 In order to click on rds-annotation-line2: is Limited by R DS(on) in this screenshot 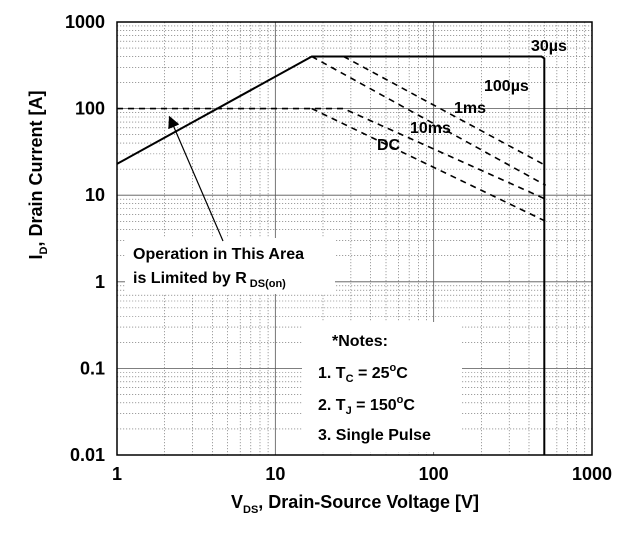, I will do `click(209, 280)`.